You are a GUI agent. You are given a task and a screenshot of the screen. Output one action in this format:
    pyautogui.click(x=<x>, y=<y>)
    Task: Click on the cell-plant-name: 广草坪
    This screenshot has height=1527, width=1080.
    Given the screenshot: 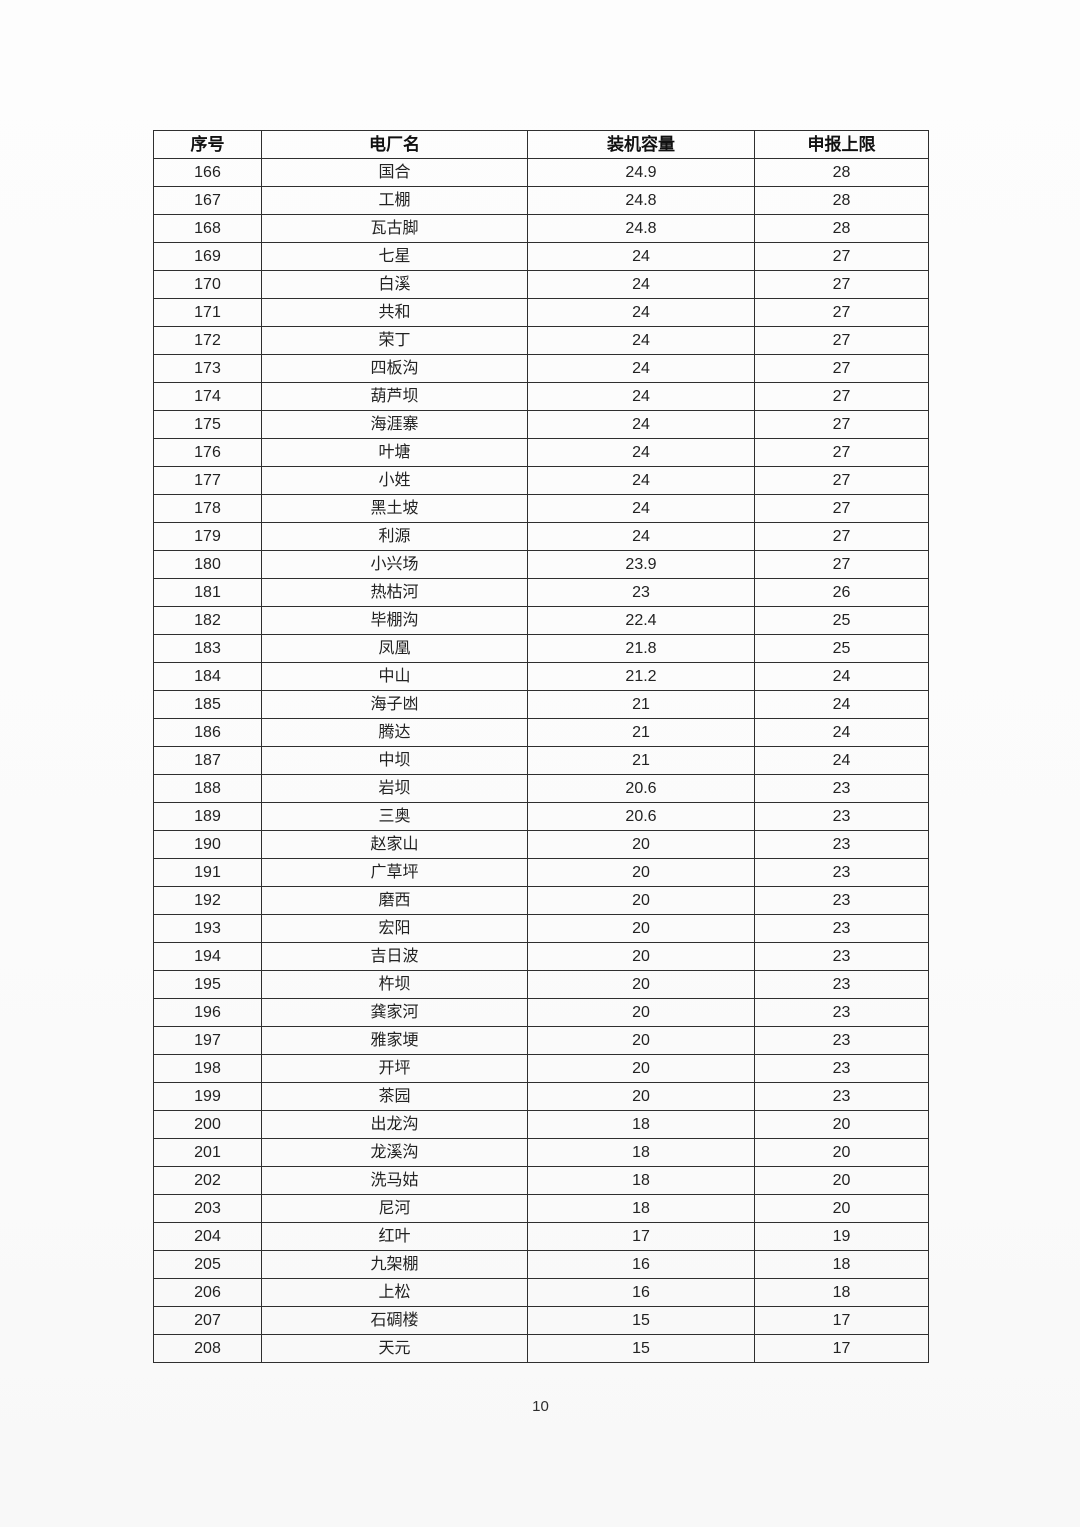 What is the action you would take?
    pyautogui.click(x=394, y=872)
    